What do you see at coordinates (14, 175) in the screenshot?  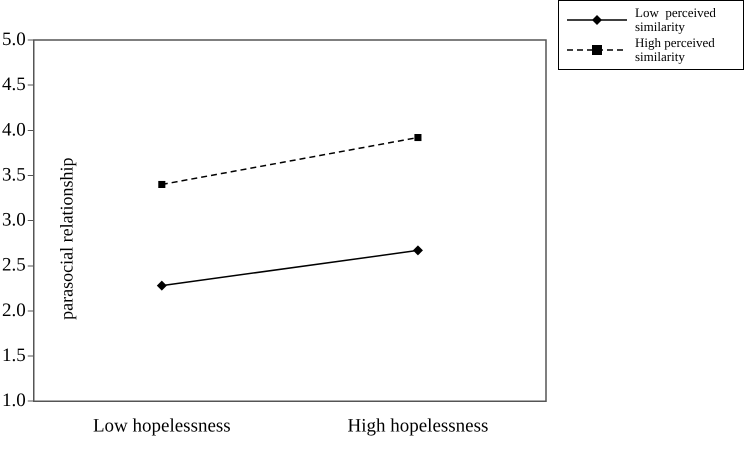 I see `y-tick-label: 3.5` at bounding box center [14, 175].